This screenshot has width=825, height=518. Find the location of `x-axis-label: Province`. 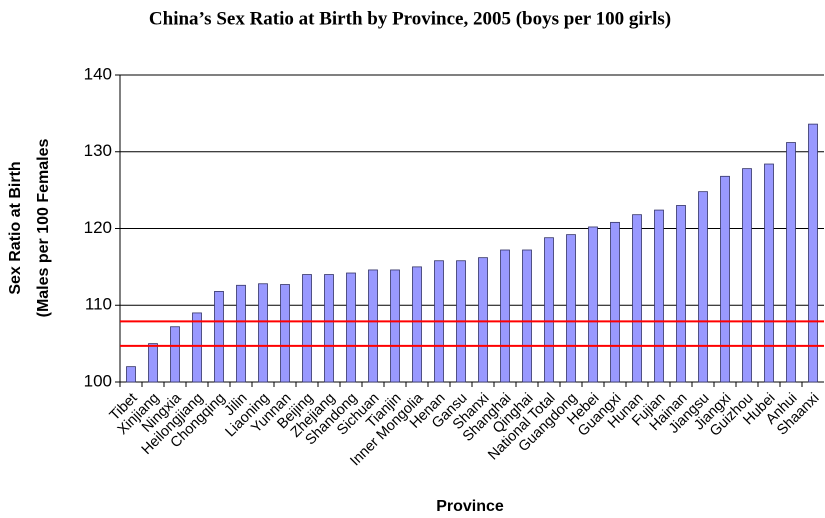

x-axis-label: Province is located at coordinates (470, 506).